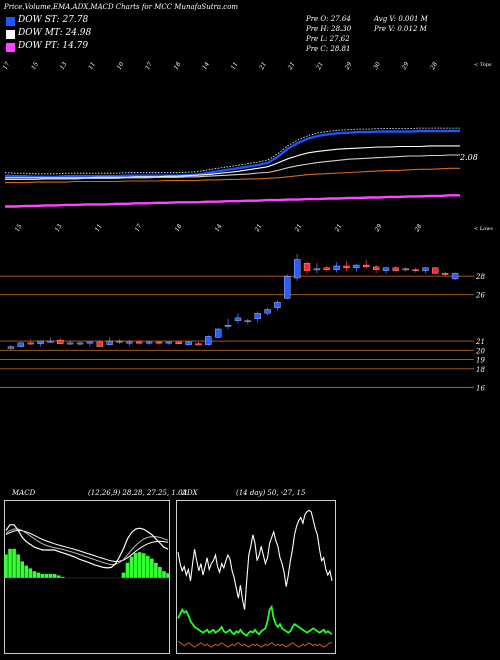 The image size is (500, 660). I want to click on adx-chart, so click(256, 577).